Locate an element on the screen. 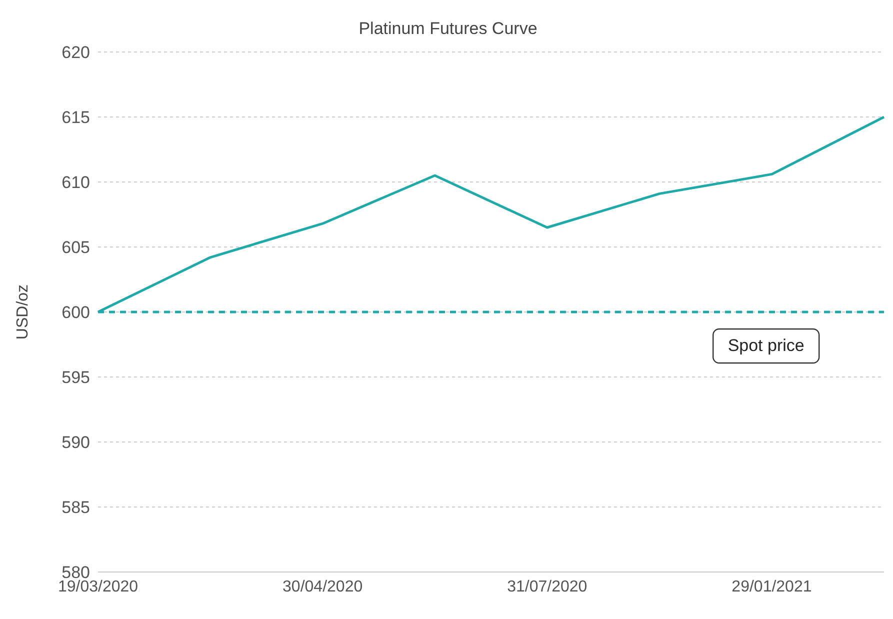 The image size is (893, 619). y-axis-title: USD/oz is located at coordinates (23, 312).